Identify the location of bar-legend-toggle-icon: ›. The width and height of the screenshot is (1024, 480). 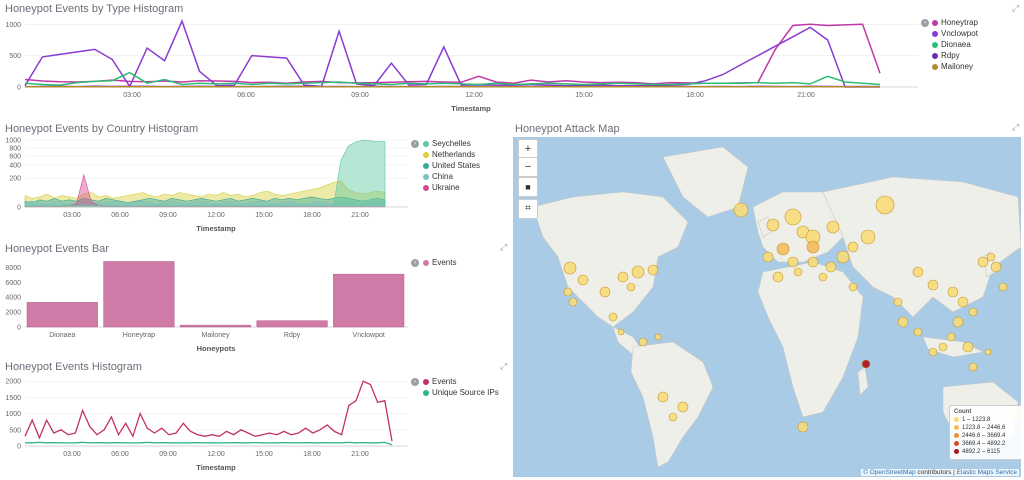
(415, 263).